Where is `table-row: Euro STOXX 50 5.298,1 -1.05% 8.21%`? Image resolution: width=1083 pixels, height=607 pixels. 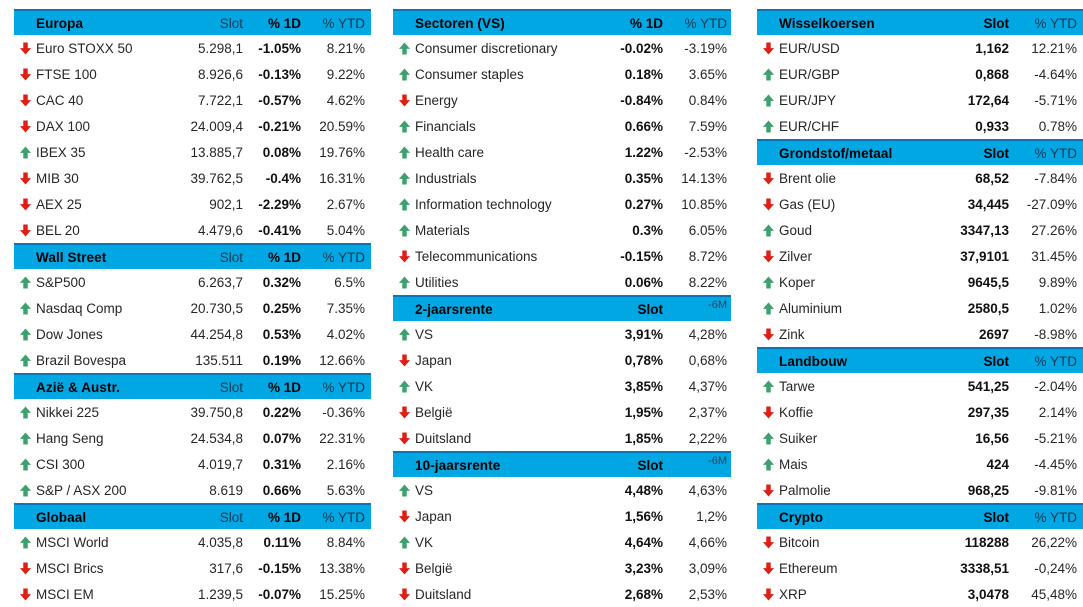 table-row: Euro STOXX 50 5.298,1 -1.05% 8.21% is located at coordinates (192, 48).